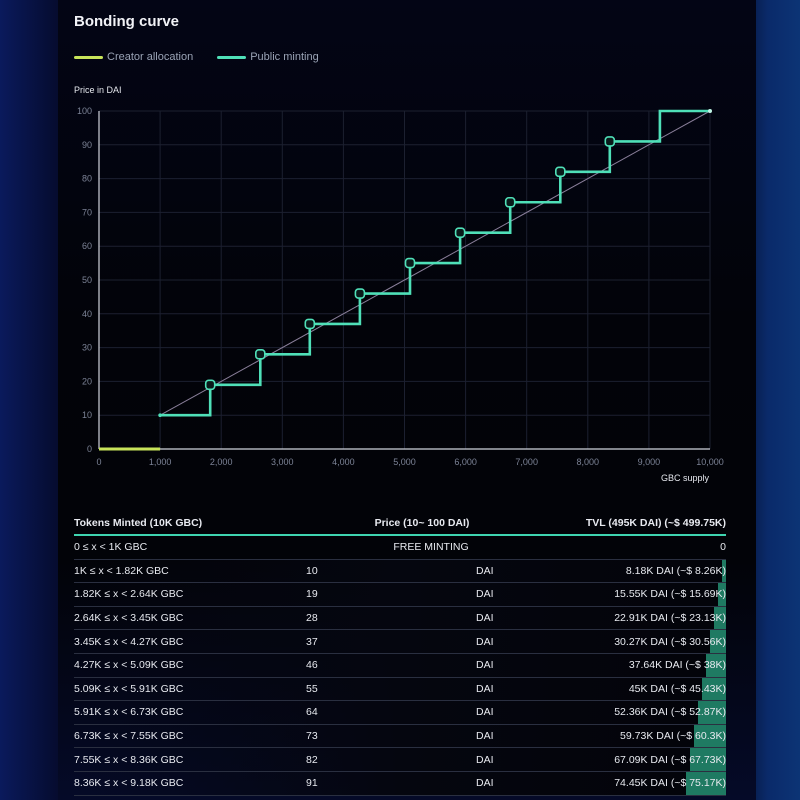 The height and width of the screenshot is (800, 800). What do you see at coordinates (129, 641) in the screenshot?
I see `range-cell: 3.45K ≤ x < 4.27K GBC` at bounding box center [129, 641].